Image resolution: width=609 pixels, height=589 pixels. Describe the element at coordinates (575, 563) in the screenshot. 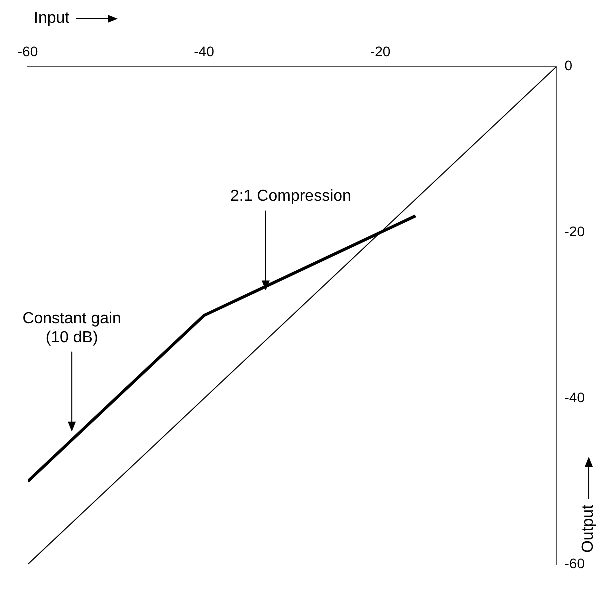

I see `y-tick-label: -60` at that location.